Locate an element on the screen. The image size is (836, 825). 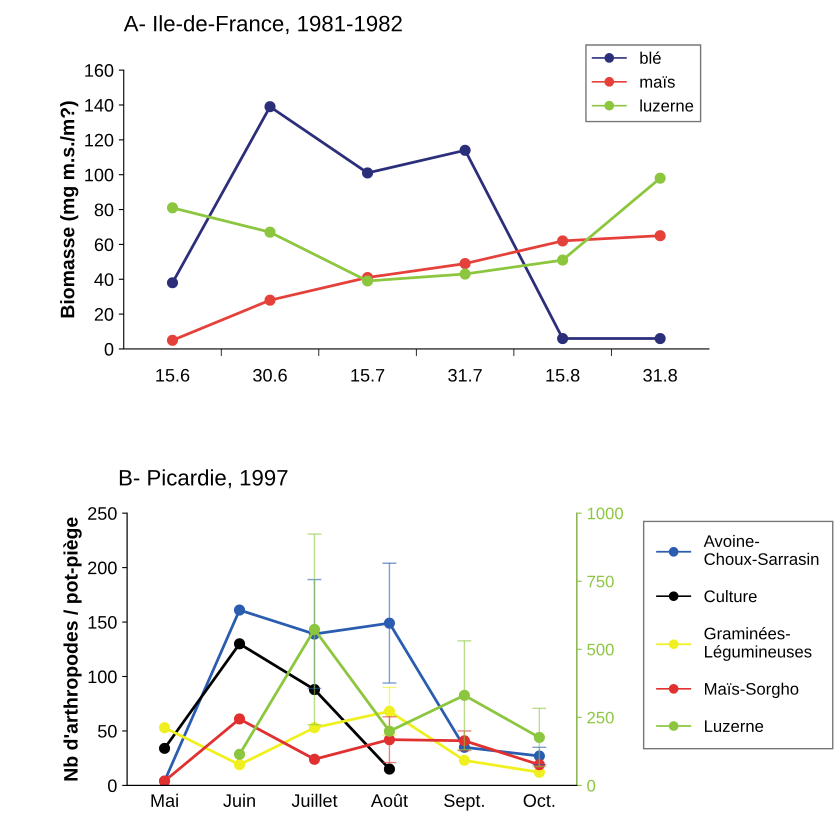
legend-label: luzerne is located at coordinates (667, 105).